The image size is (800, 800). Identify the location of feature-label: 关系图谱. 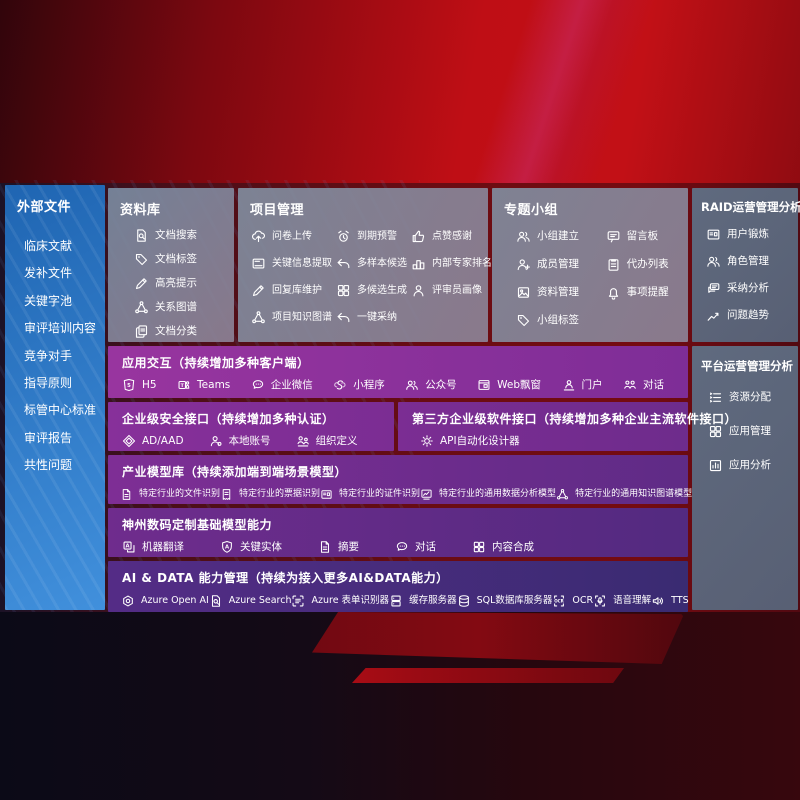
(176, 307).